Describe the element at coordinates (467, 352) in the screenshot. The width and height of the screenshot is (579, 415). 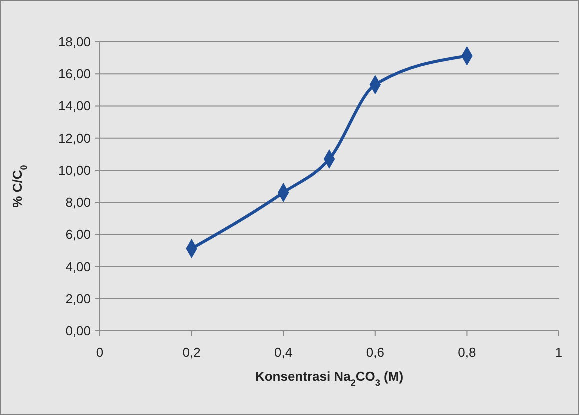
I see `x-tick-label: 0,8` at that location.